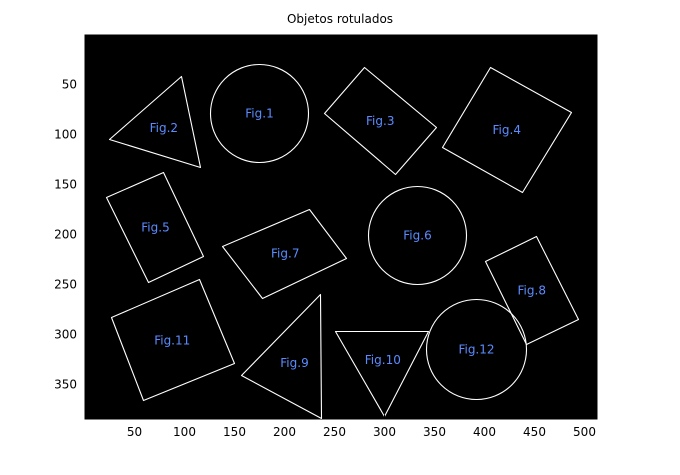  I want to click on object-label: Fig.6, so click(417, 236).